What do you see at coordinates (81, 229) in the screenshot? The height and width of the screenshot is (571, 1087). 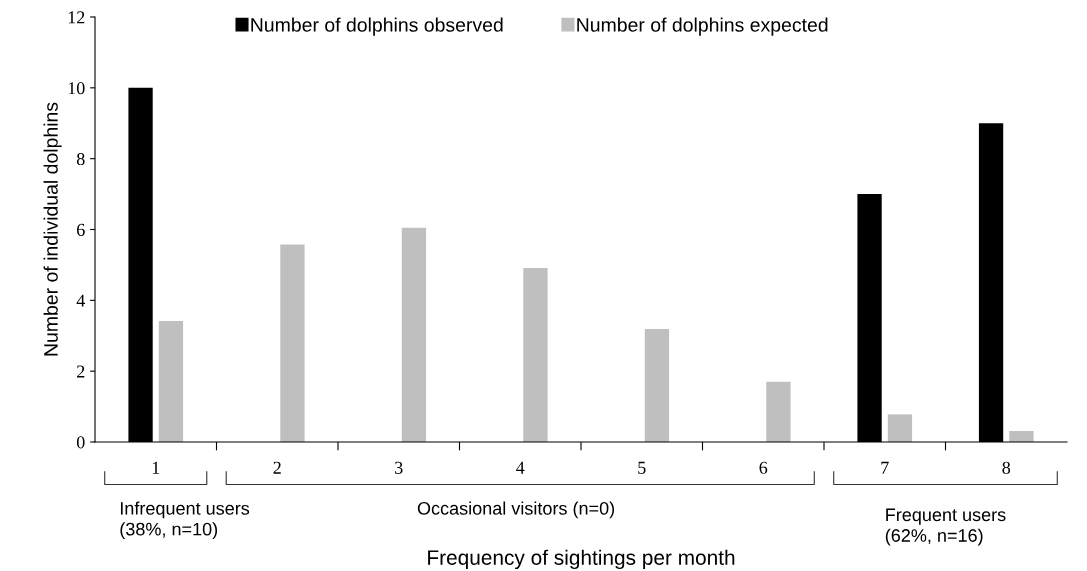 I see `y-tick-label: 6` at bounding box center [81, 229].